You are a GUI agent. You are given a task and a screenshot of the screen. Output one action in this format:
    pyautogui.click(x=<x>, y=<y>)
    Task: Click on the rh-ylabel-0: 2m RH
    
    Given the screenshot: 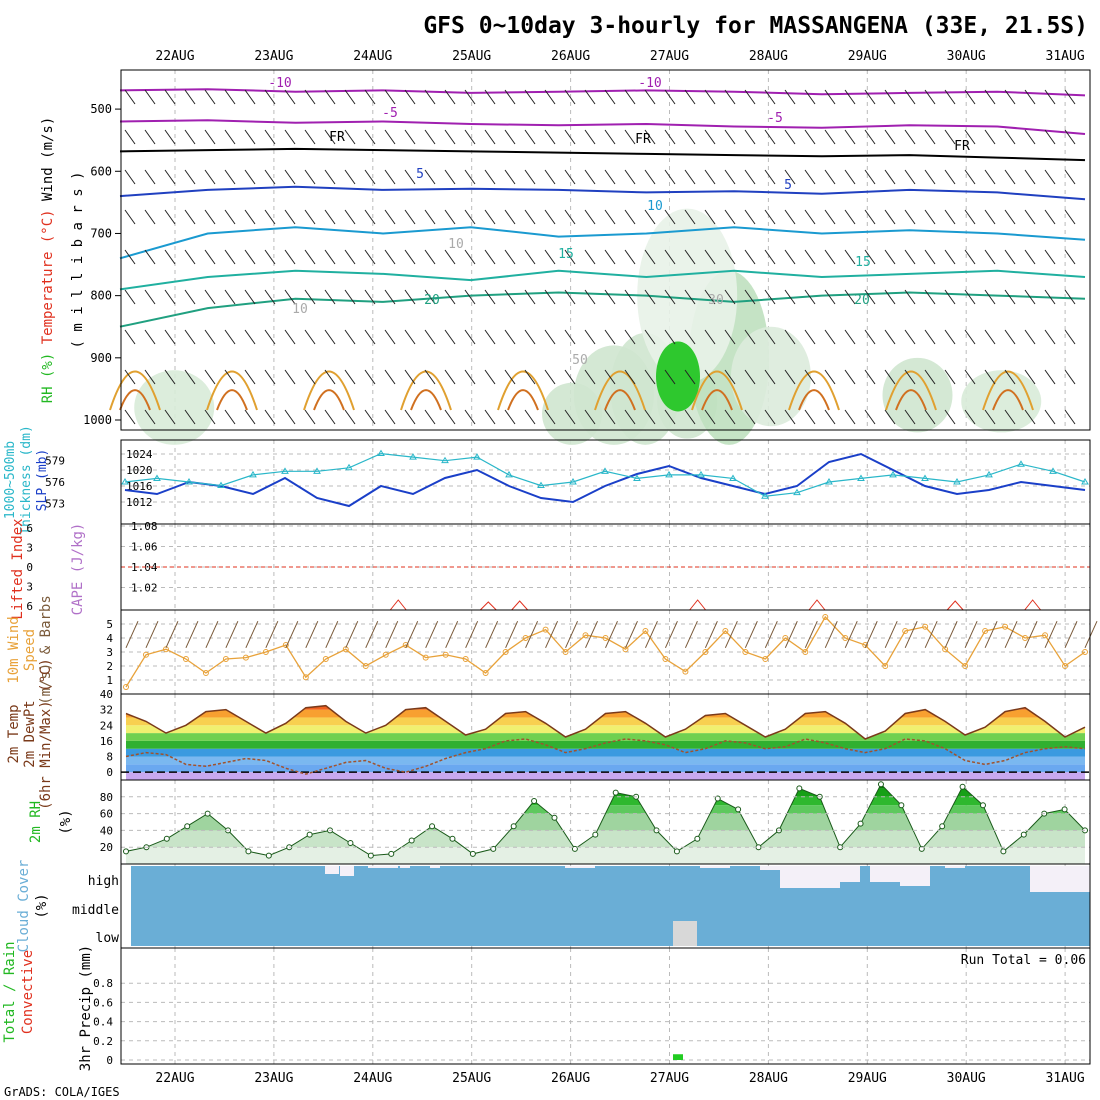 What is the action you would take?
    pyautogui.click(x=36, y=822)
    